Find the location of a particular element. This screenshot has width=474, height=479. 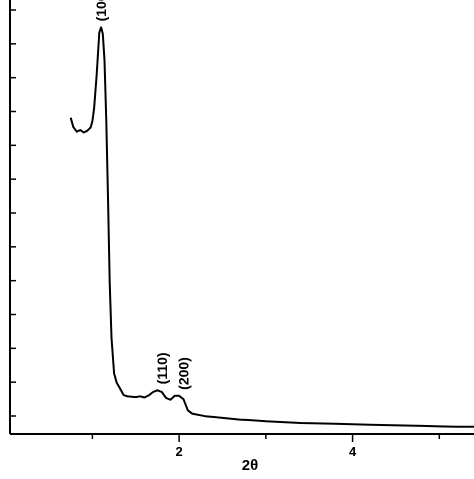

peak-label: (100) is located at coordinates (101, 10).